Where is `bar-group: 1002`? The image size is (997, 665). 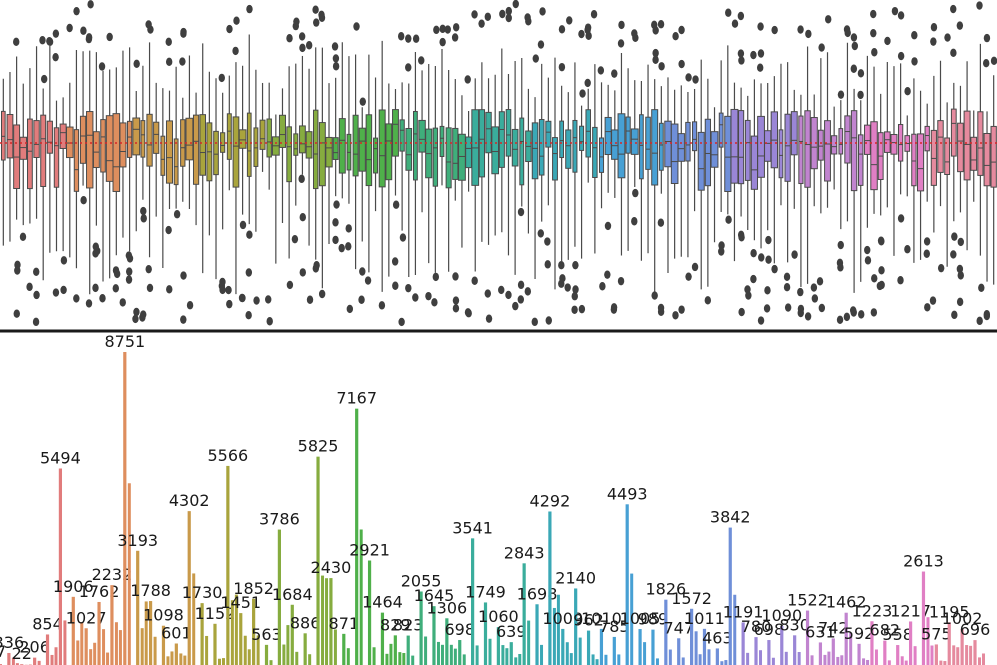 bar-group: 1002 is located at coordinates (962, 637).